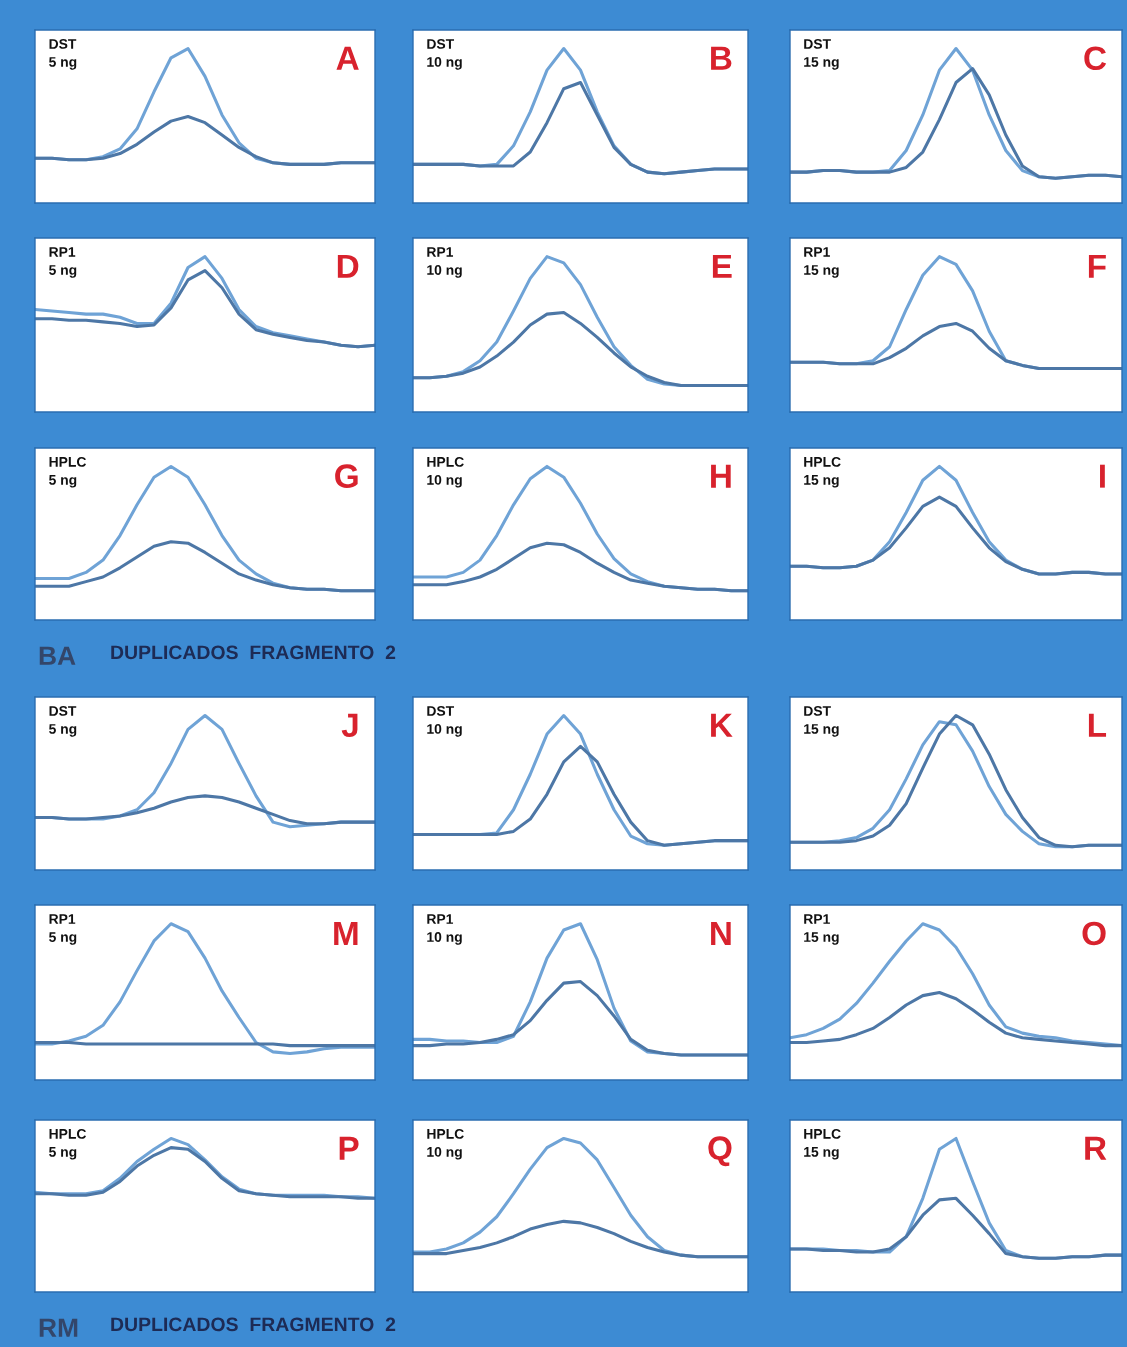 The image size is (1127, 1347). I want to click on annotation: N, so click(721, 933).